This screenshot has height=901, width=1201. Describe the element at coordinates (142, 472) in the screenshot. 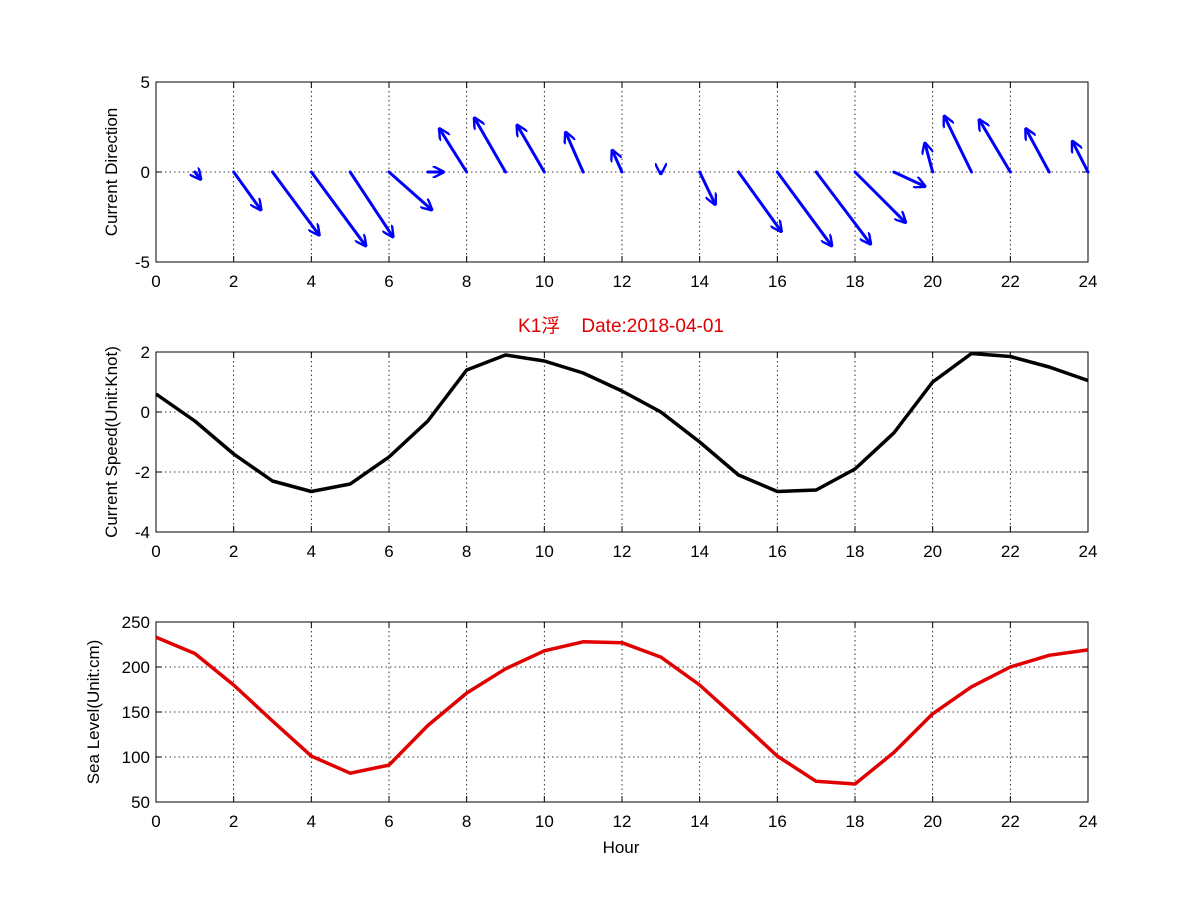

I see `y-tick-label: -2` at that location.